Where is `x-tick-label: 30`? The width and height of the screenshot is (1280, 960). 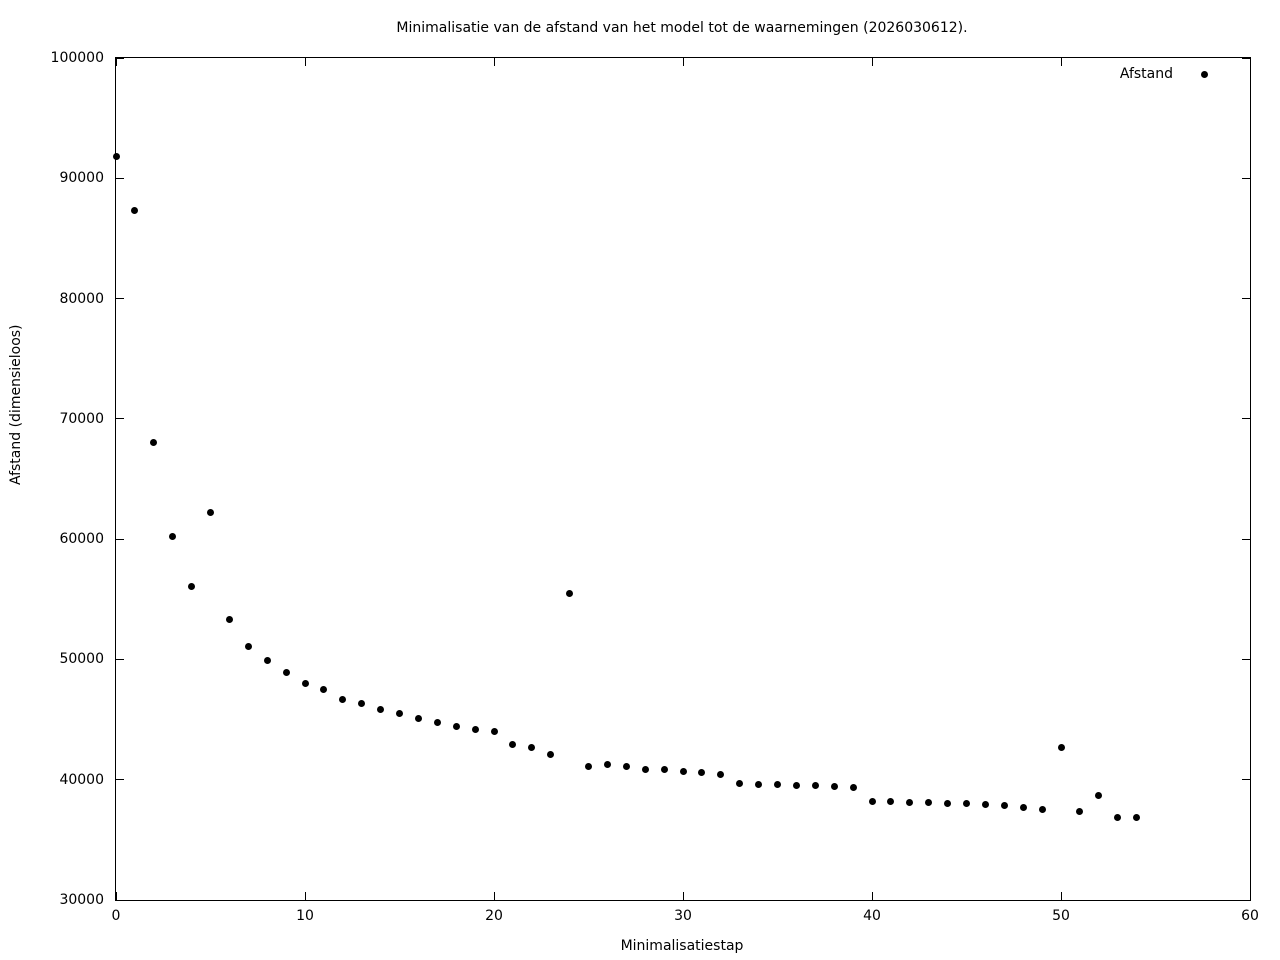
x-tick-label: 30 is located at coordinates (683, 916).